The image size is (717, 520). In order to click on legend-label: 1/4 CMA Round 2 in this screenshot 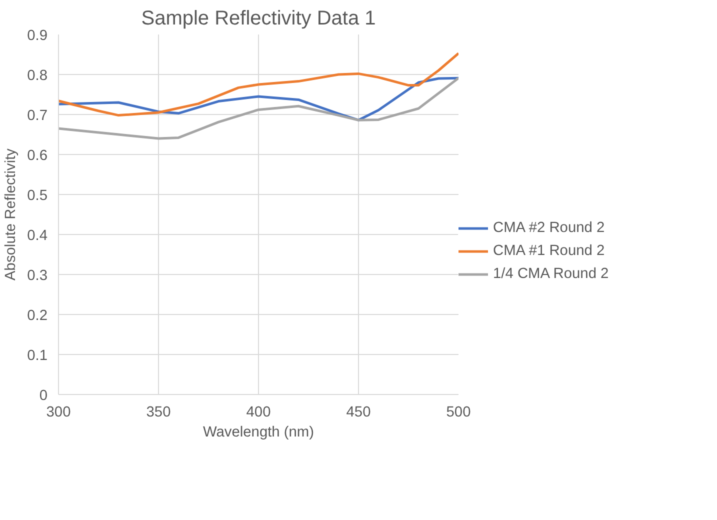, I will do `click(551, 274)`.